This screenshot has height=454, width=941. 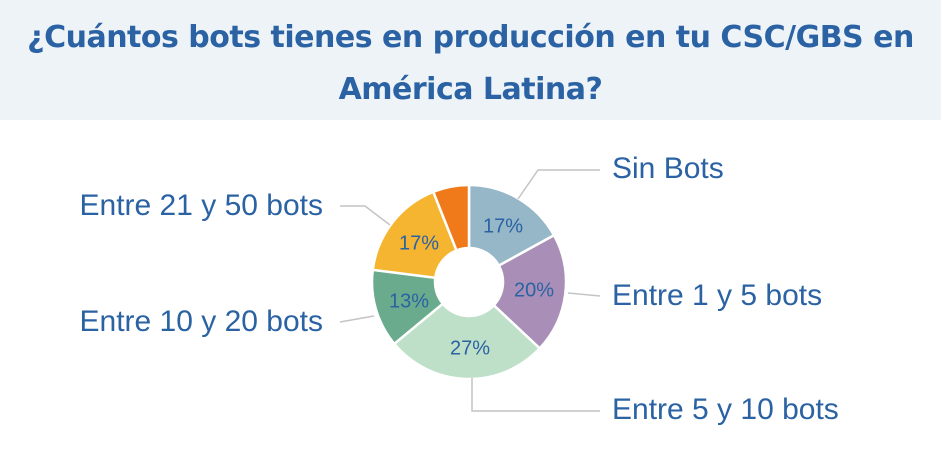 I want to click on category-label: Entre 1 y 5 bots, so click(x=717, y=295).